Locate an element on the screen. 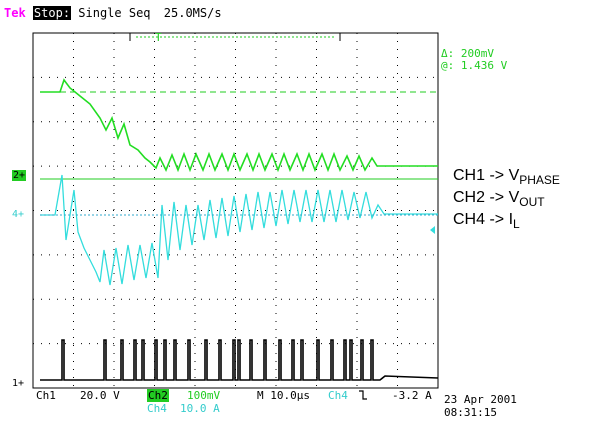 This screenshot has height=424, width=593. ch1-vphase-trace is located at coordinates (239, 360).